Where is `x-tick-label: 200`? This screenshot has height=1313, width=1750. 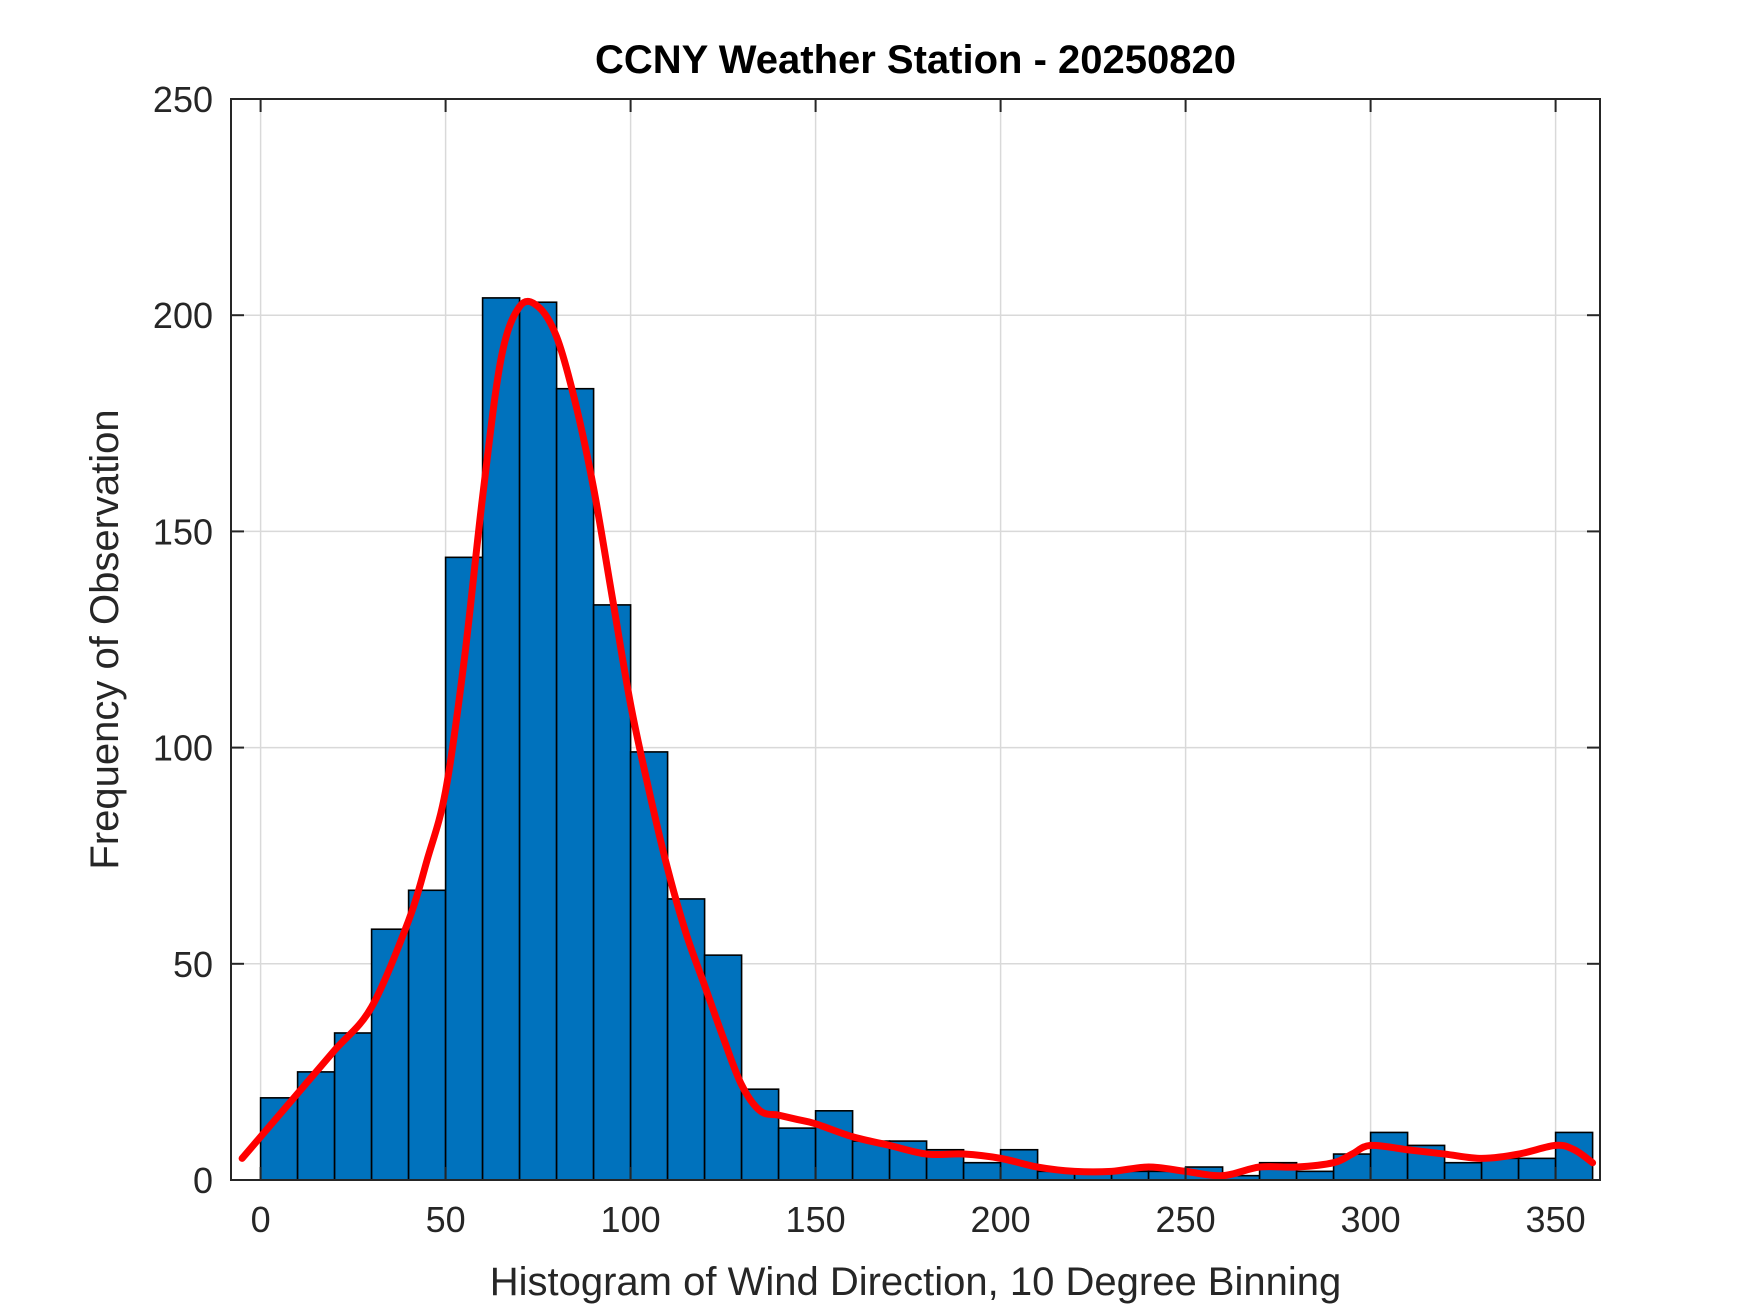
x-tick-label: 200 is located at coordinates (1001, 1219).